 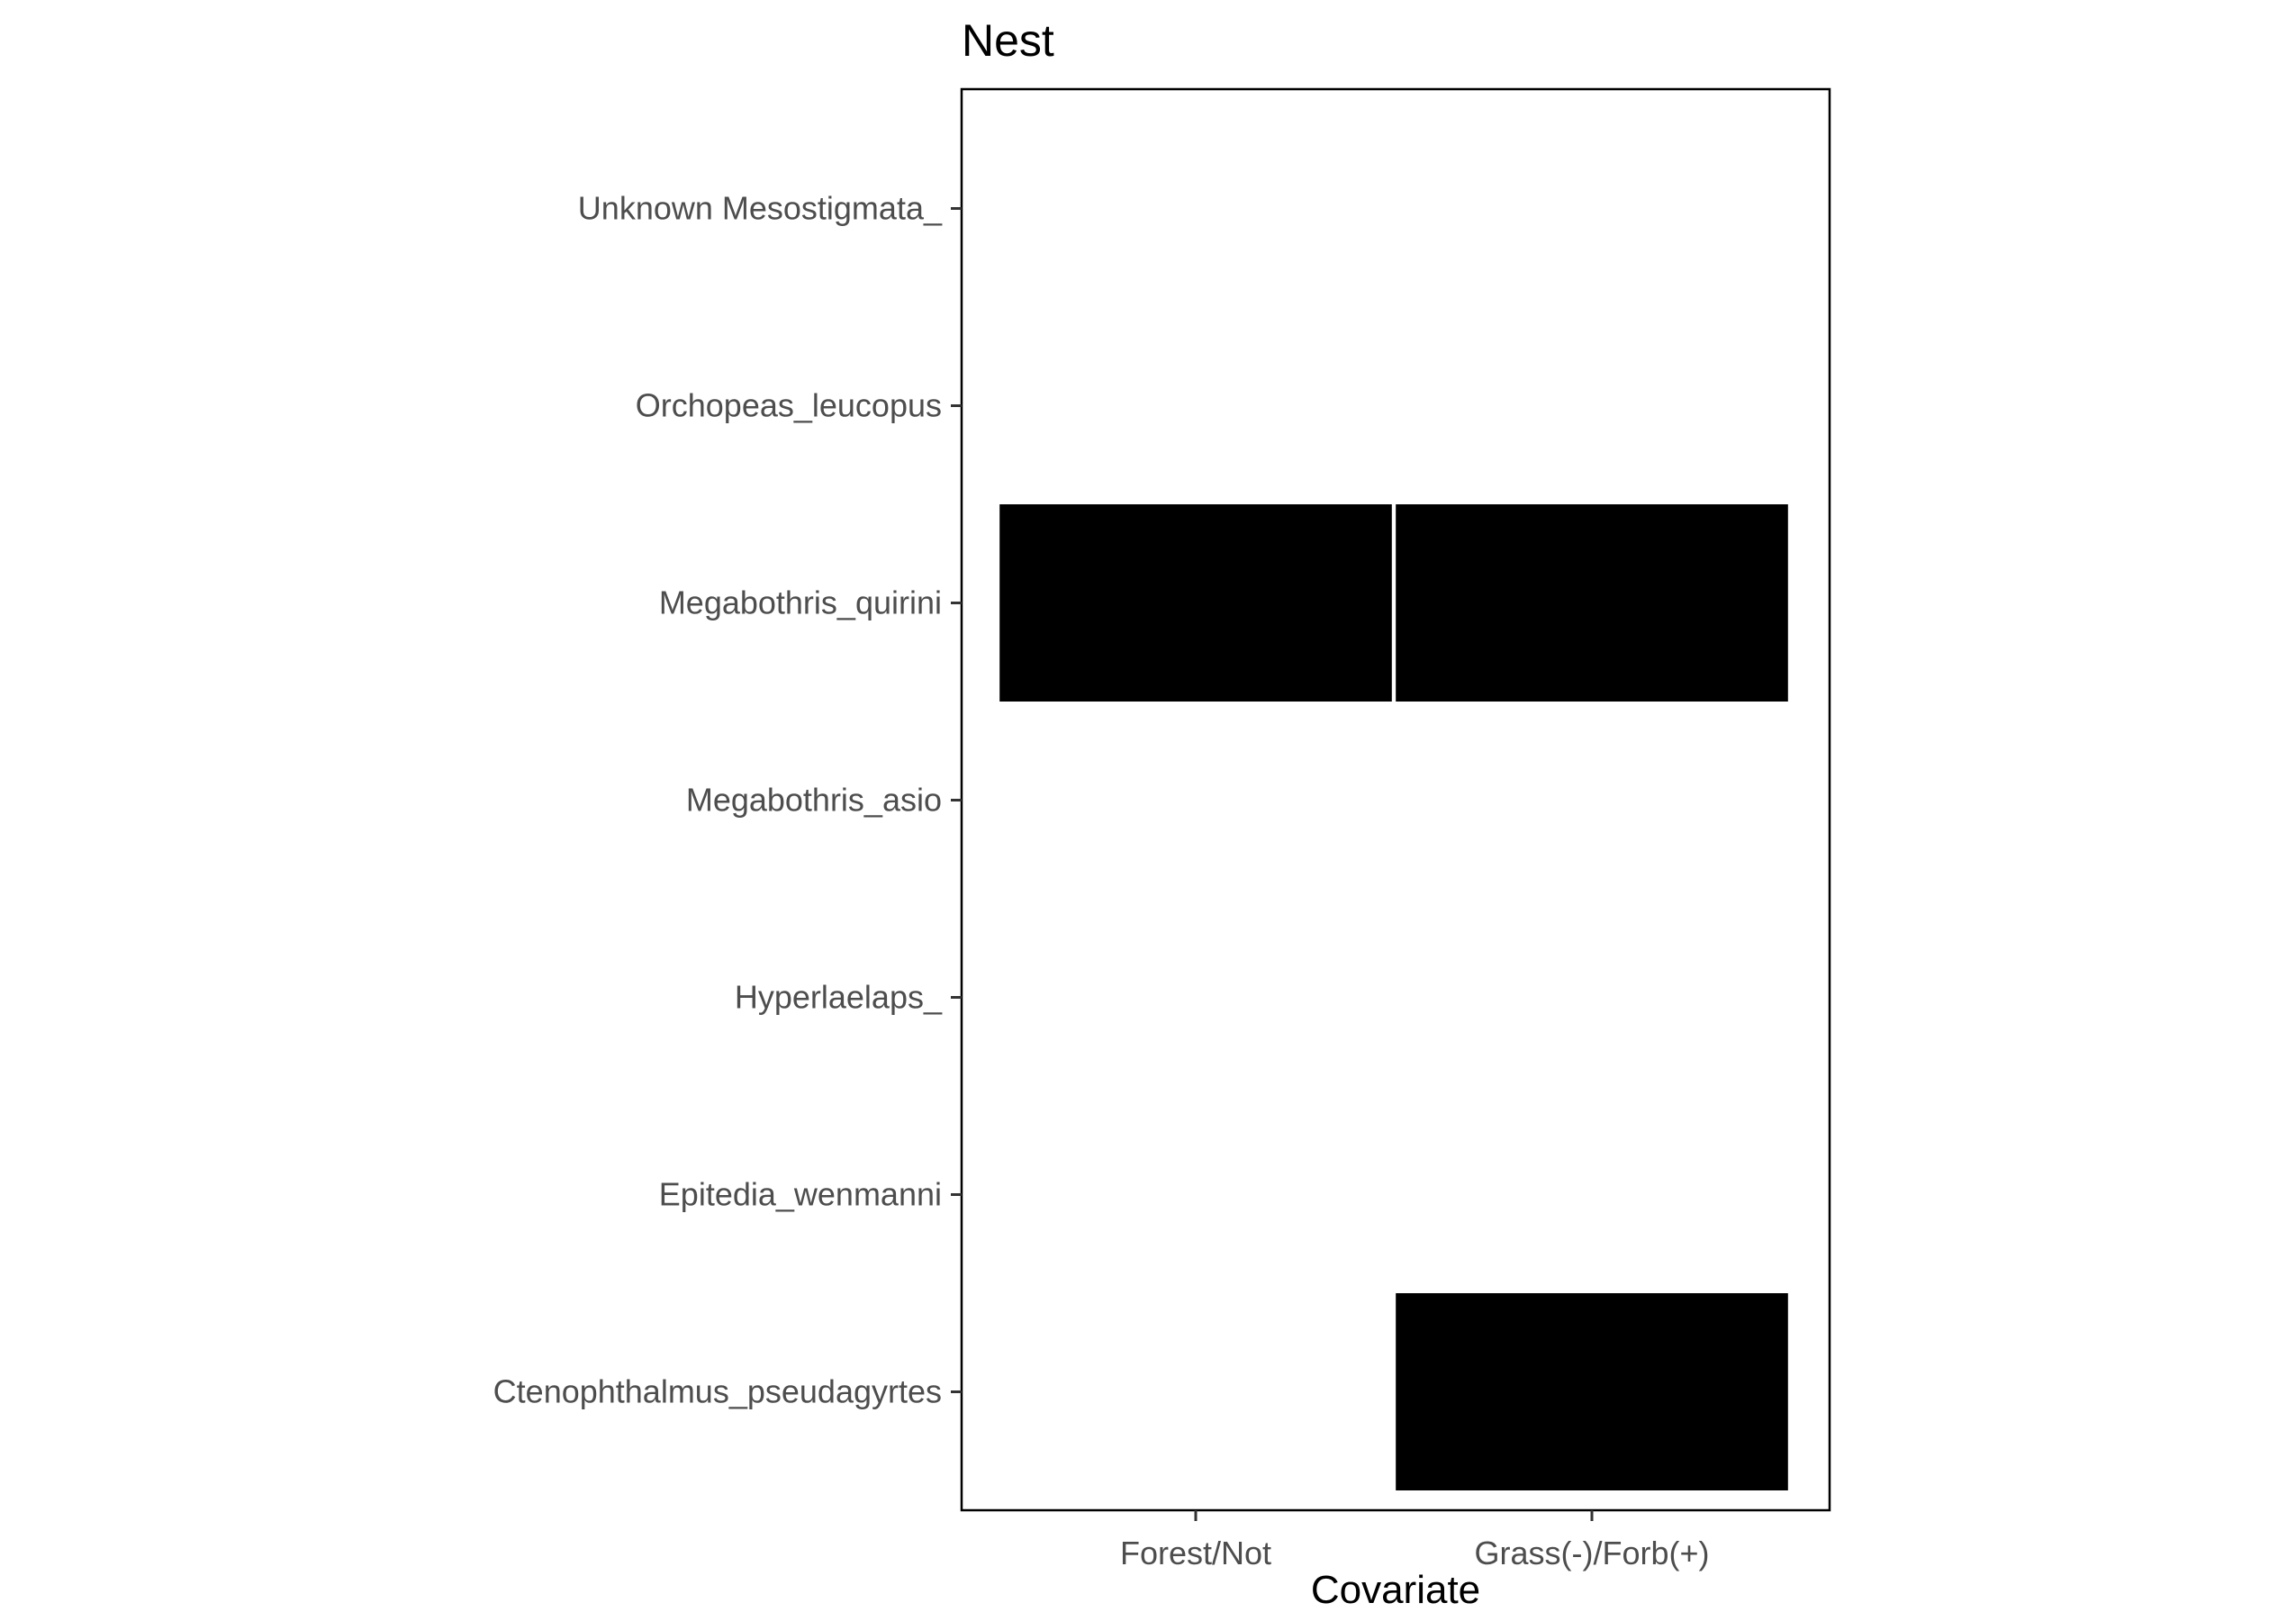 I want to click on y-tick-label: Hyperlaelaps_, so click(x=839, y=997).